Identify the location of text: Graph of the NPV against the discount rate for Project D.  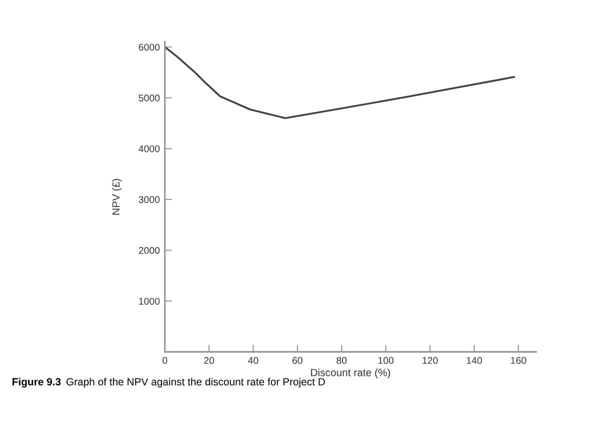
(195, 383).